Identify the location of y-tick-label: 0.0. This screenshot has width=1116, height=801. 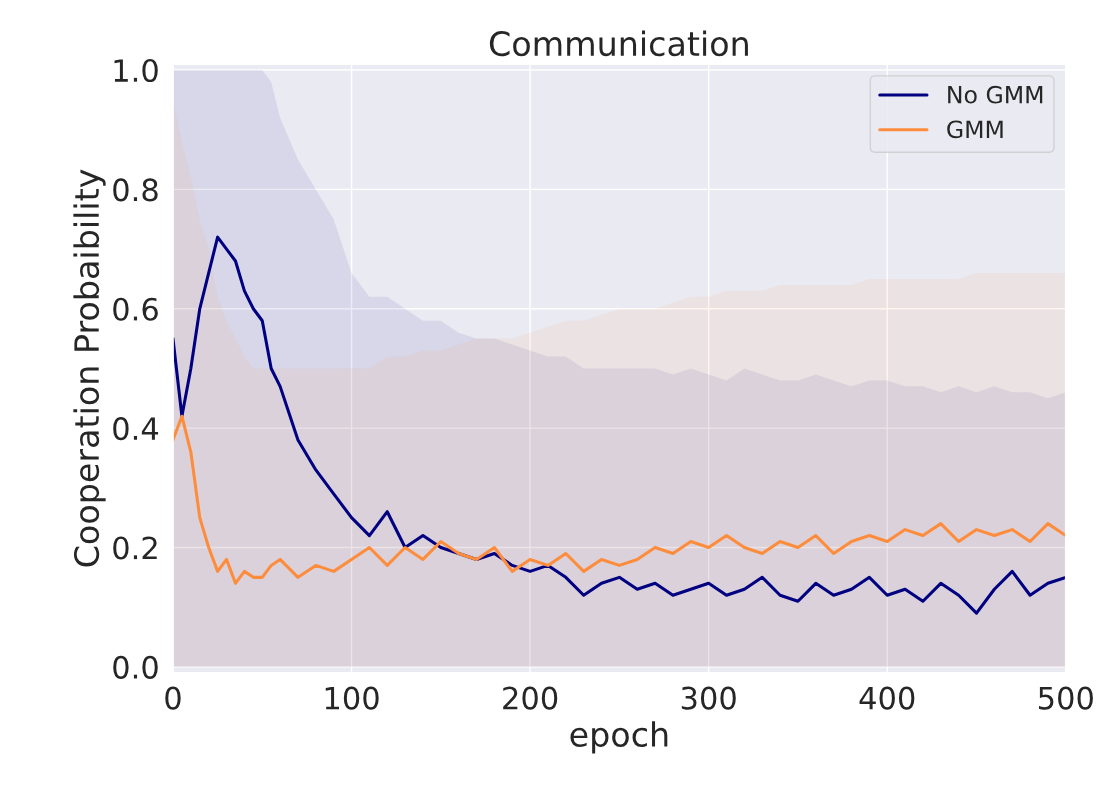
(135, 667).